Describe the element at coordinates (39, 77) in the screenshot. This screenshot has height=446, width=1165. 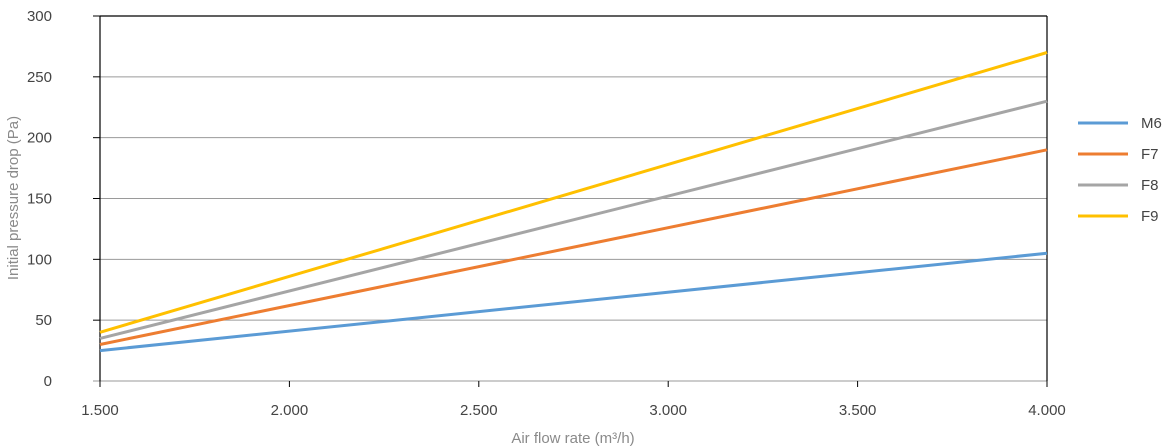
I see `y-tick-label: 250` at that location.